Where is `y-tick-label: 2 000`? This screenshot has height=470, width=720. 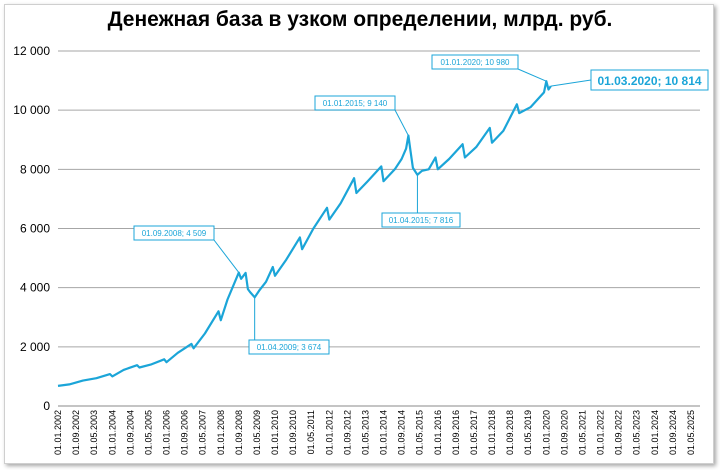 y-tick-label: 2 000 is located at coordinates (35, 347).